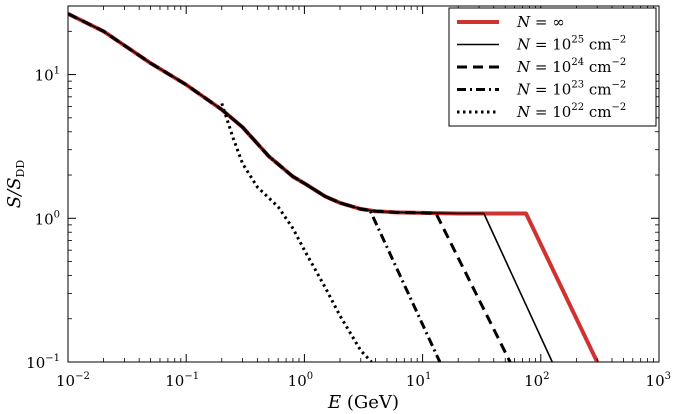 This screenshot has height=414, width=685. What do you see at coordinates (559, 90) in the screenshot?
I see `legend-label-3-part-2: 10` at bounding box center [559, 90].